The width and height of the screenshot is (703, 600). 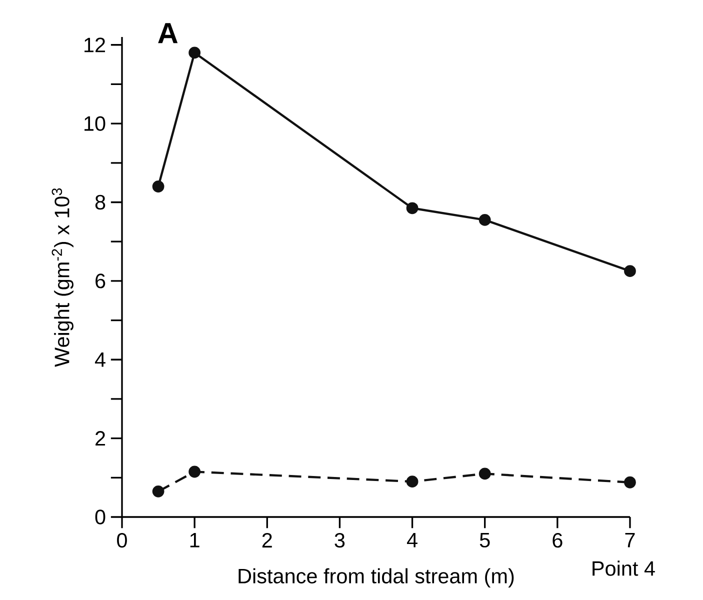 I want to click on chart-title: A, so click(x=168, y=33).